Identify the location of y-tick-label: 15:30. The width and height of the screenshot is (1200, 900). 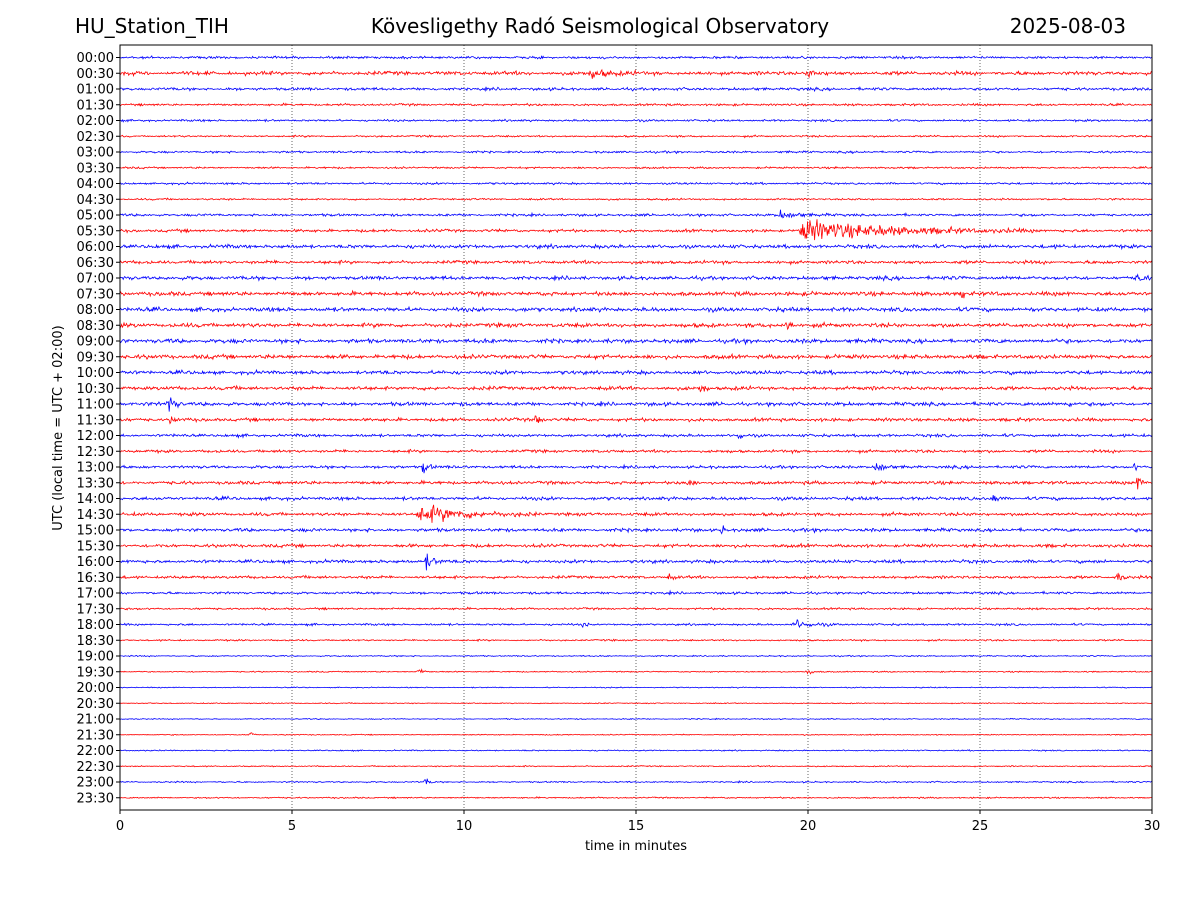
(95, 546).